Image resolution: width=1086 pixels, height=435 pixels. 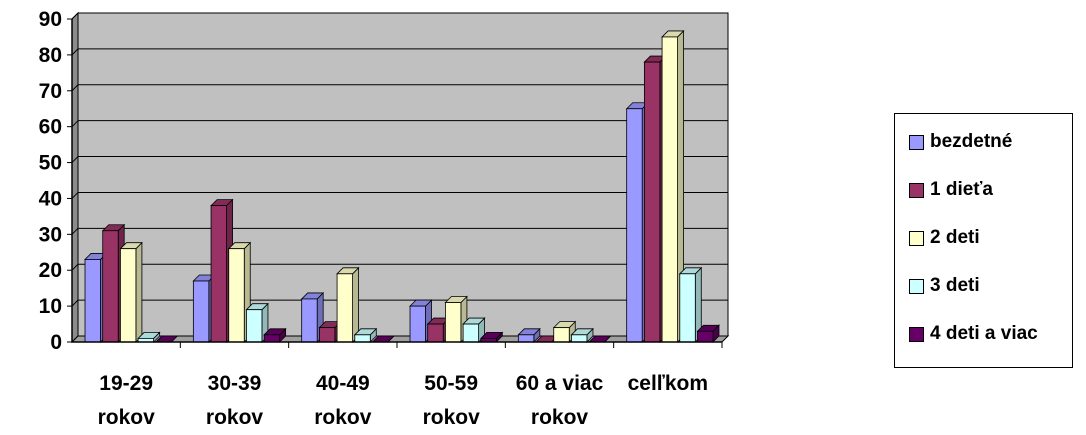 What do you see at coordinates (668, 383) in the screenshot?
I see `x-tick-label: celľkom` at bounding box center [668, 383].